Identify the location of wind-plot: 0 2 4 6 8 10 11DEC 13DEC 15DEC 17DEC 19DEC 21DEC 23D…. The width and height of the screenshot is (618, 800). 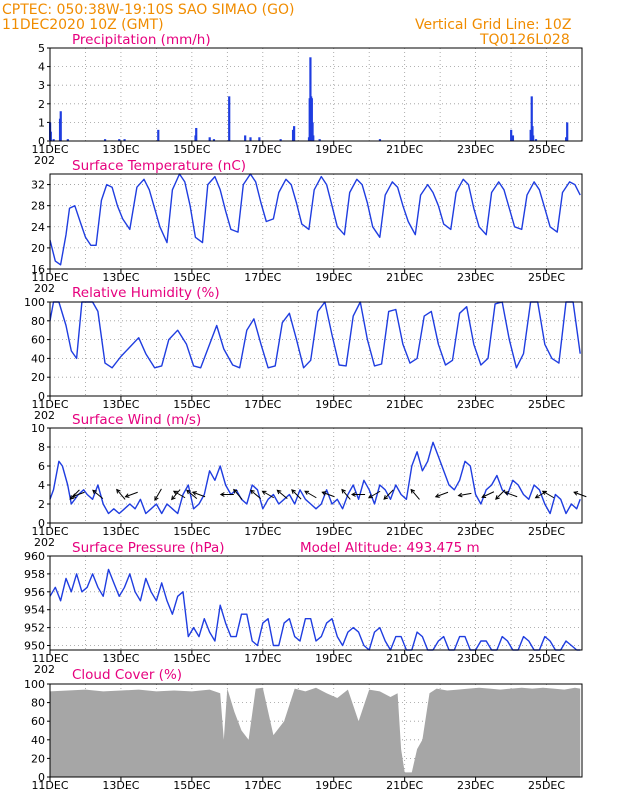
(309, 485).